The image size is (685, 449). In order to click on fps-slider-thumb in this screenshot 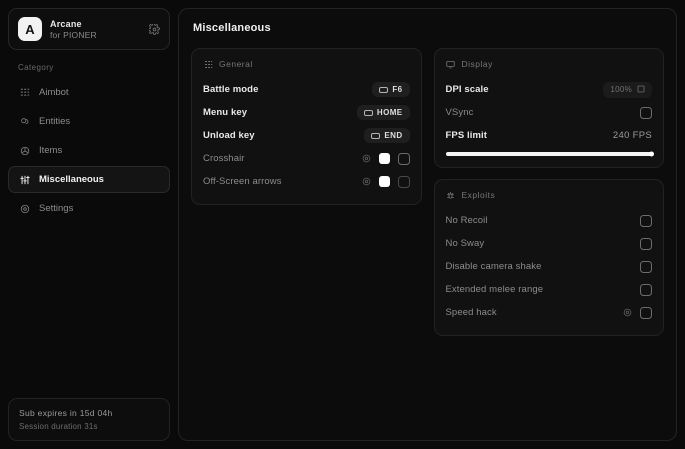, I will do `click(651, 154)`.